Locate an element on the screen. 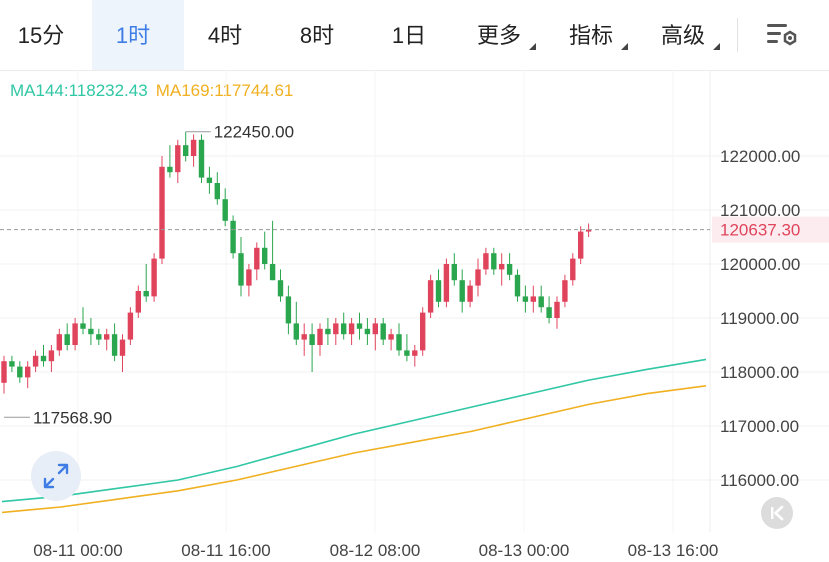 This screenshot has height=562, width=829. tab-15min: 15分 is located at coordinates (46, 35).